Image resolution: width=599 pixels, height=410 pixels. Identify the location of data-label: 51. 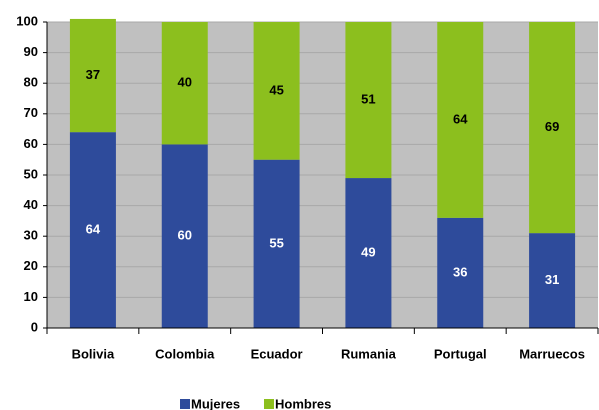
(368, 98).